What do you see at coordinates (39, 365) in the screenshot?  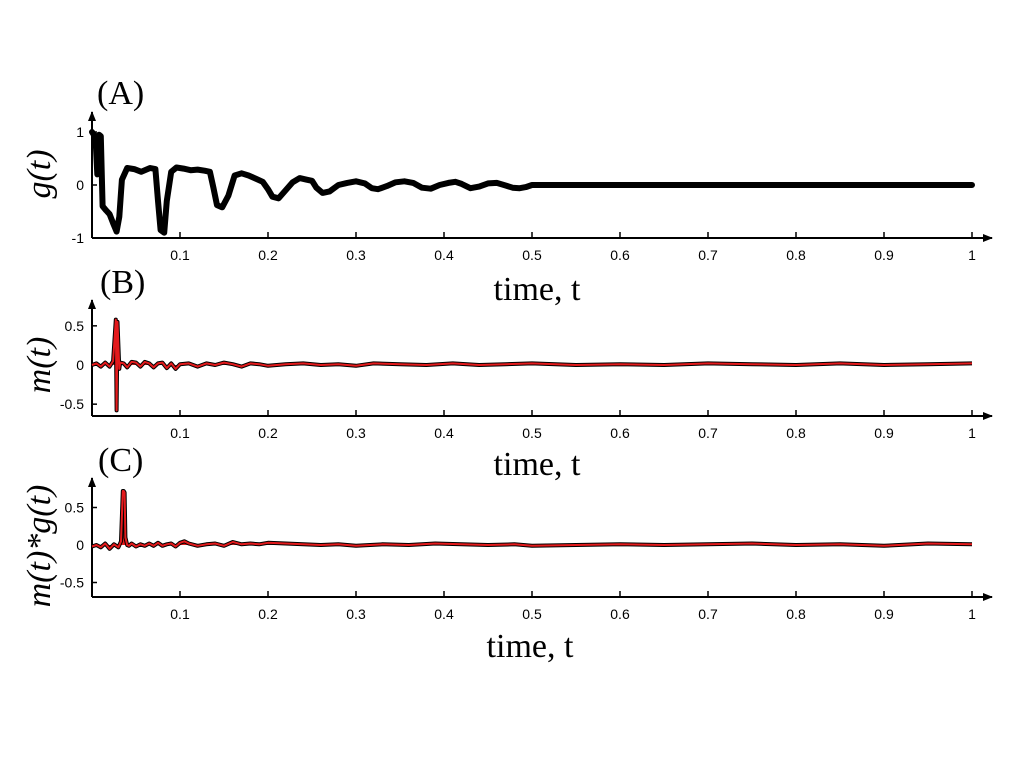 I see `y-axis-label: m(t)` at bounding box center [39, 365].